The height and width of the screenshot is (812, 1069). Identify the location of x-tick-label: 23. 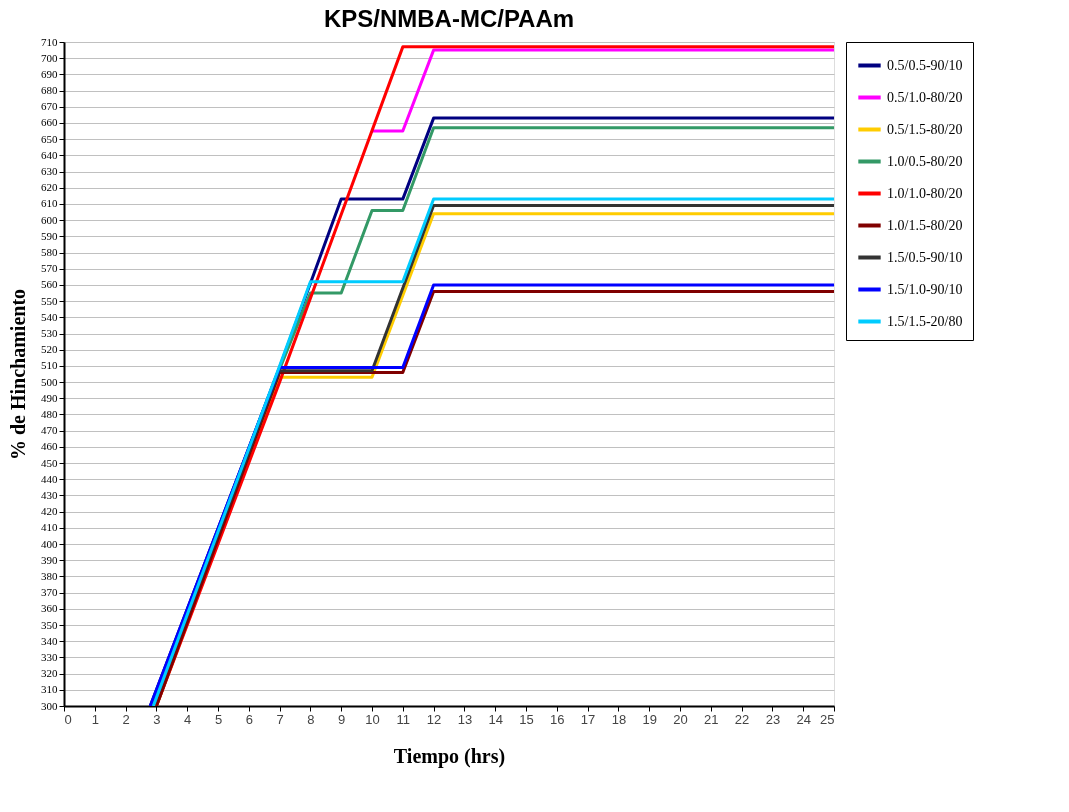
(773, 719).